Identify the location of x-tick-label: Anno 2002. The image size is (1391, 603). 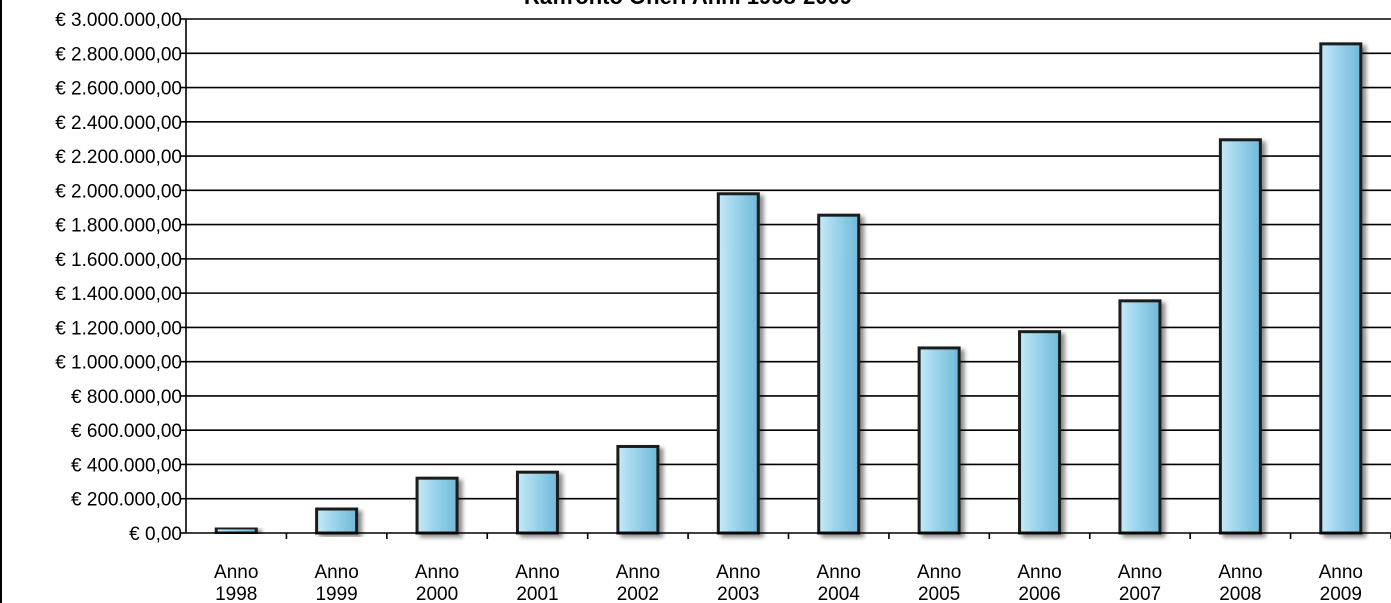
(638, 582).